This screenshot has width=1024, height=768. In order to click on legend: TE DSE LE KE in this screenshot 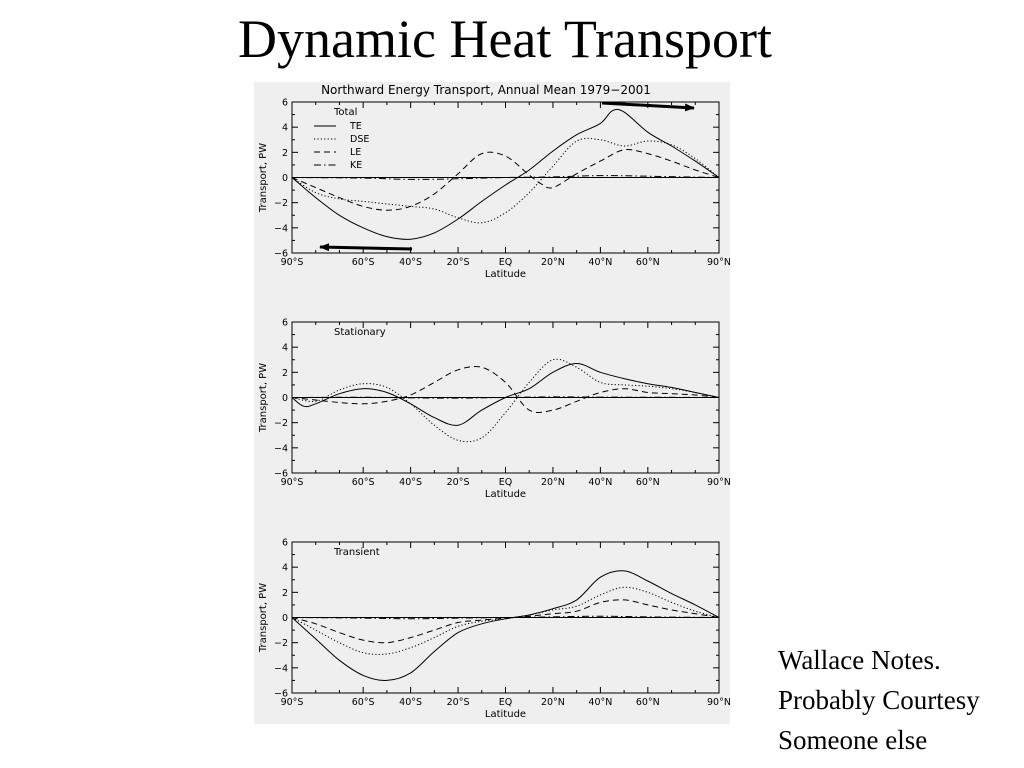, I will do `click(341, 146)`.